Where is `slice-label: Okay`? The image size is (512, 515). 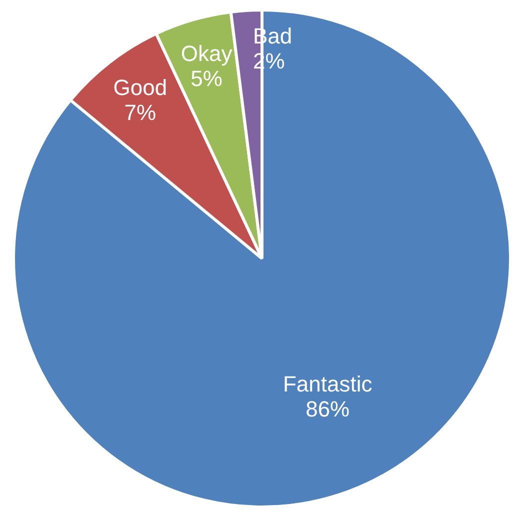
slice-label: Okay is located at coordinates (206, 53).